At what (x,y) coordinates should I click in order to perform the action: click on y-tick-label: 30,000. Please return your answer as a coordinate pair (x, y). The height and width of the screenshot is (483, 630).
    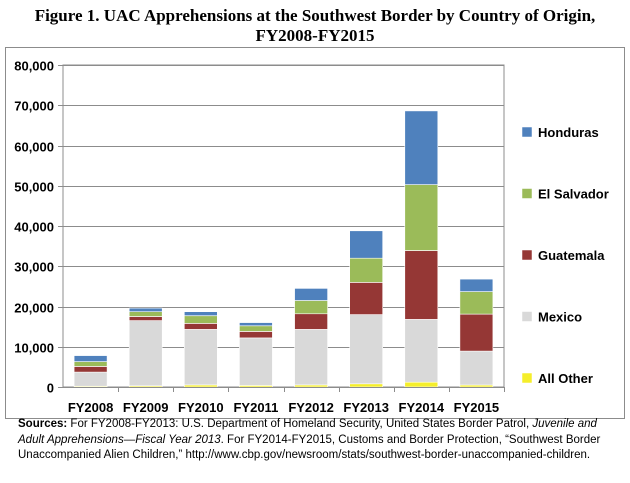
    Looking at the image, I should click on (34, 267).